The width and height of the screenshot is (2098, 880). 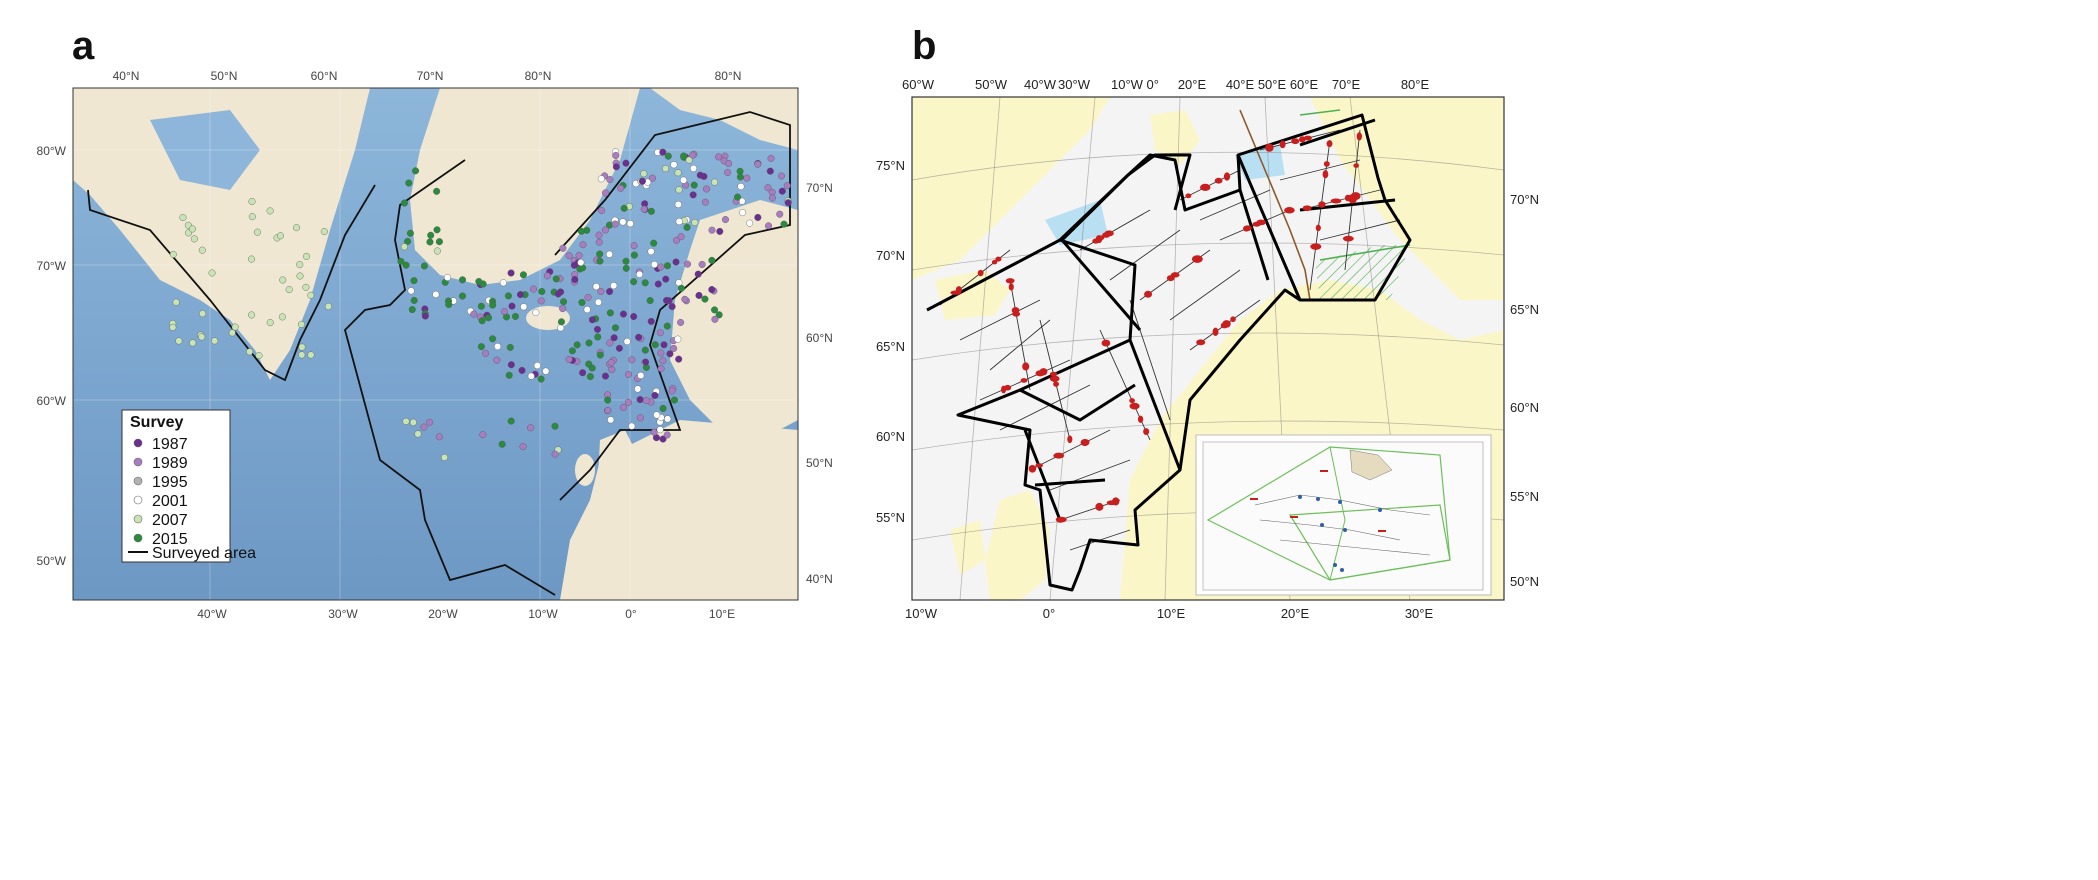 I want to click on tick-label: 55°N, so click(x=1524, y=496).